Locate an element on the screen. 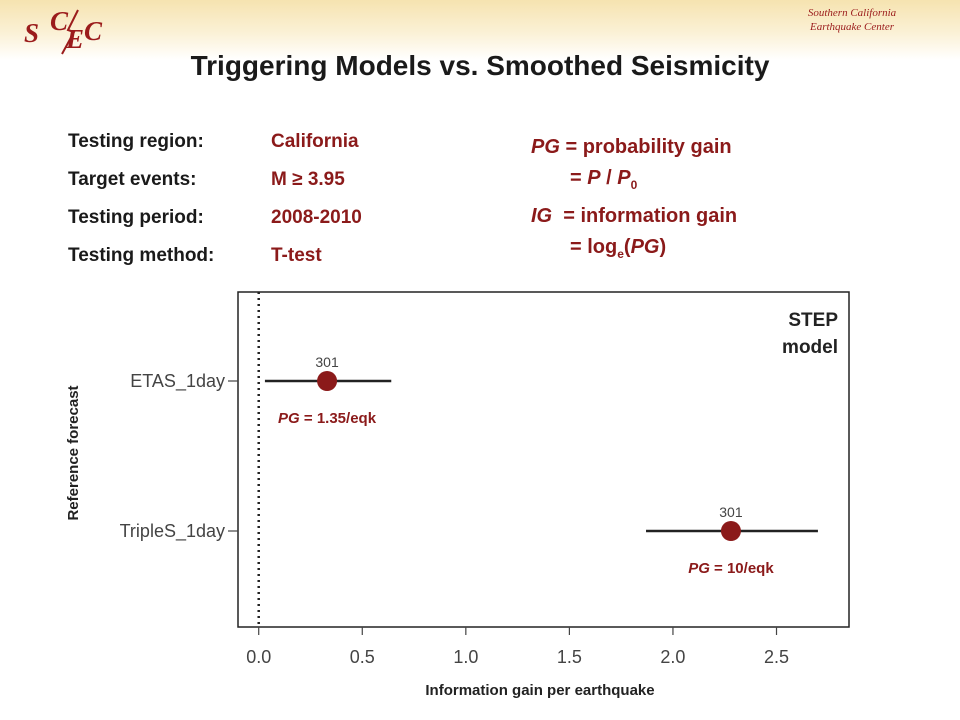 The image size is (960, 720). x-tick-label: 0.0 is located at coordinates (258, 657).